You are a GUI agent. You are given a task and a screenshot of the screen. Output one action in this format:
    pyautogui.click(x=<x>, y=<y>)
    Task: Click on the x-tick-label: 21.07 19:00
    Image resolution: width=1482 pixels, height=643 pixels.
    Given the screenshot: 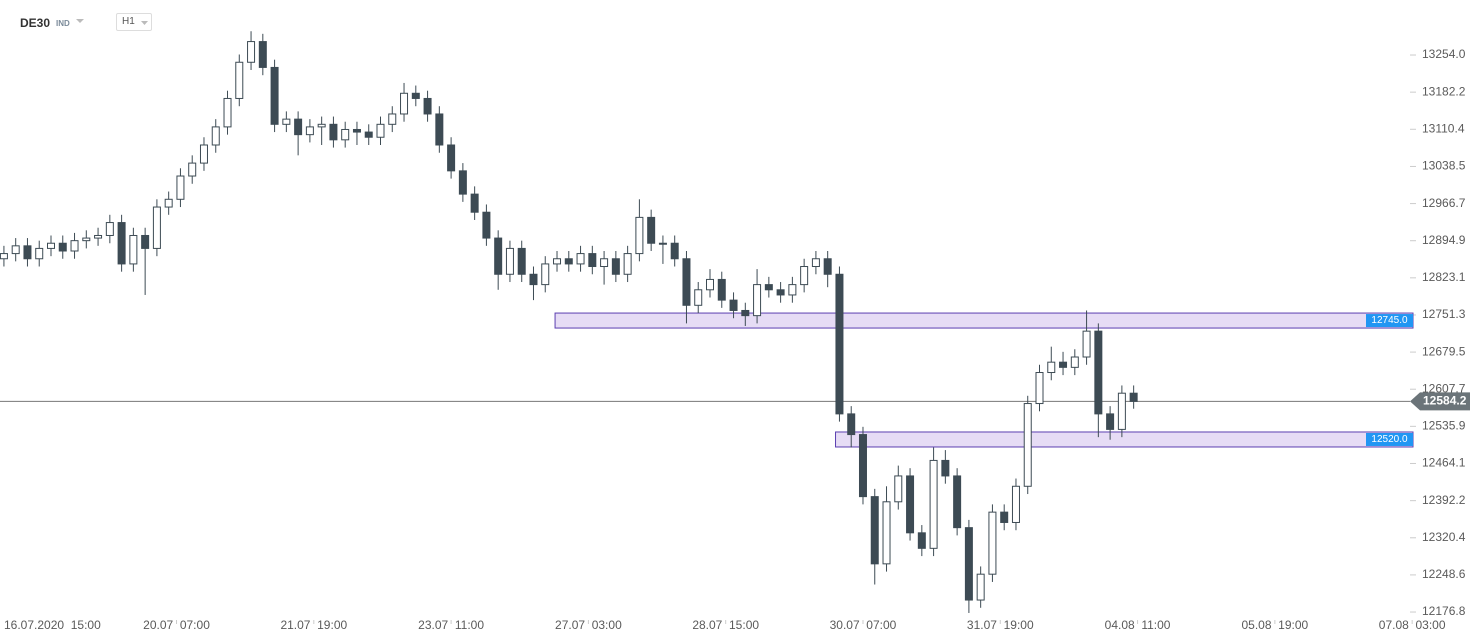 What is the action you would take?
    pyautogui.click(x=313, y=625)
    